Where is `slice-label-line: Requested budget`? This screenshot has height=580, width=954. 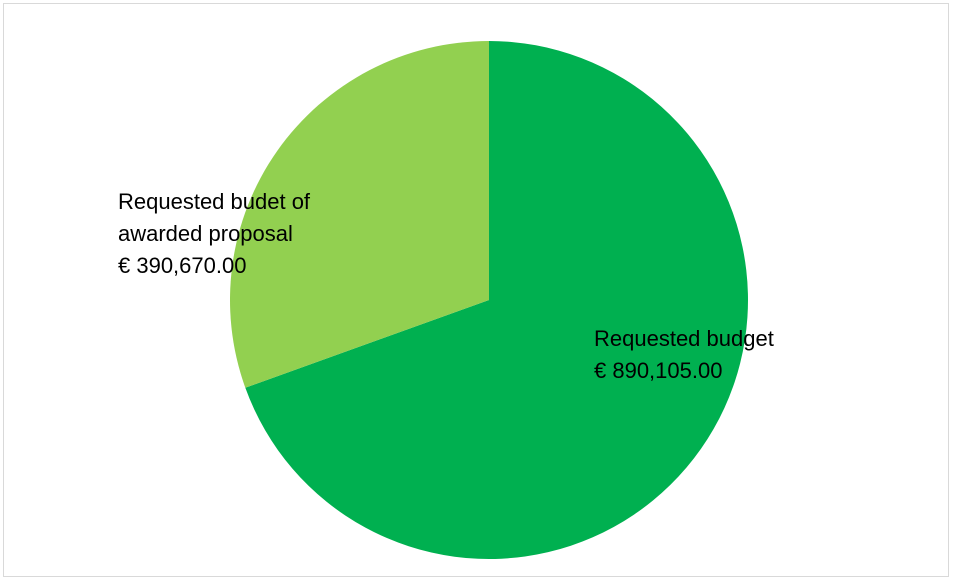 slice-label-line: Requested budget is located at coordinates (684, 338).